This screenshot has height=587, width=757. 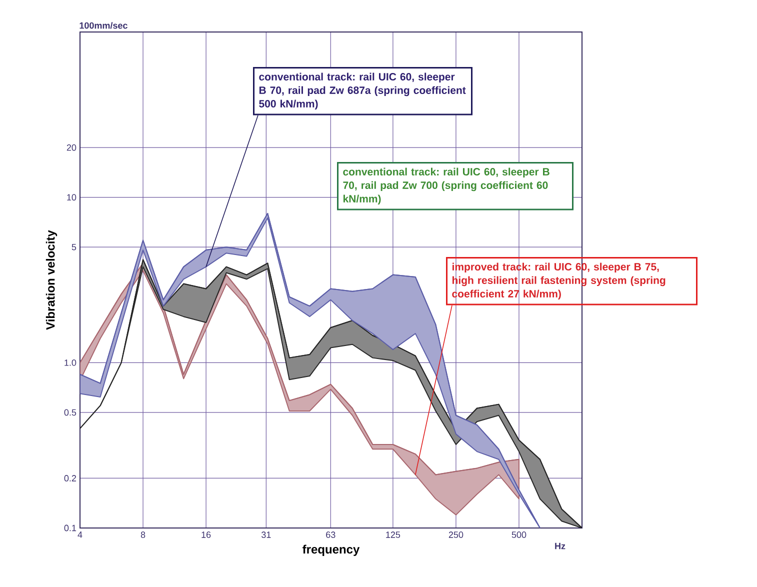 What do you see at coordinates (70, 478) in the screenshot?
I see `y-tick-label: 0.2` at bounding box center [70, 478].